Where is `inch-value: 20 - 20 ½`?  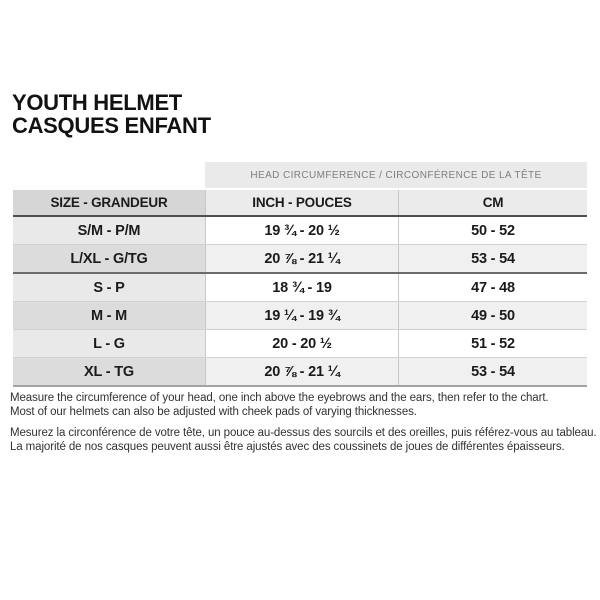
inch-value: 20 - 20 ½ is located at coordinates (301, 343).